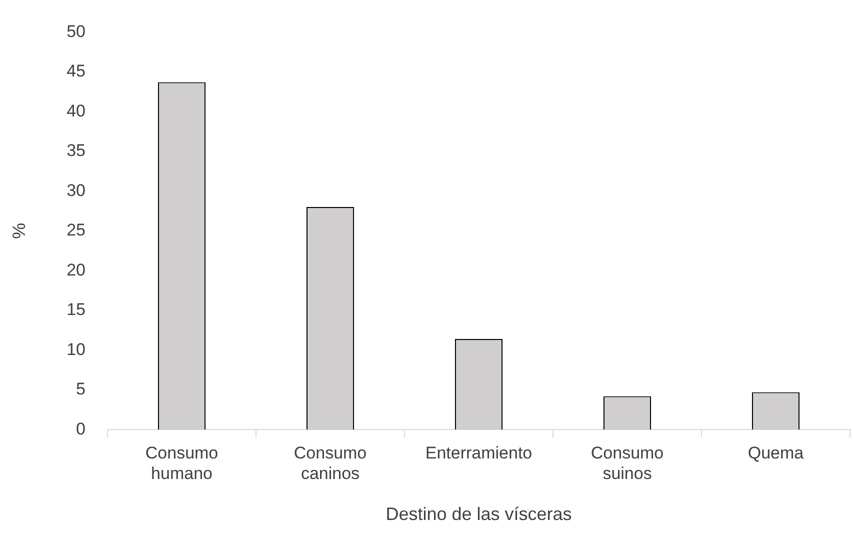 This screenshot has width=853, height=538. I want to click on y-tick-label: 50, so click(76, 31).